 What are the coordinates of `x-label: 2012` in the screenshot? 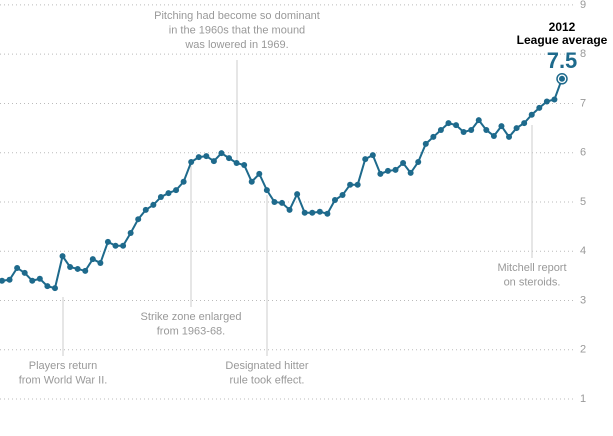 It's located at (562, 27).